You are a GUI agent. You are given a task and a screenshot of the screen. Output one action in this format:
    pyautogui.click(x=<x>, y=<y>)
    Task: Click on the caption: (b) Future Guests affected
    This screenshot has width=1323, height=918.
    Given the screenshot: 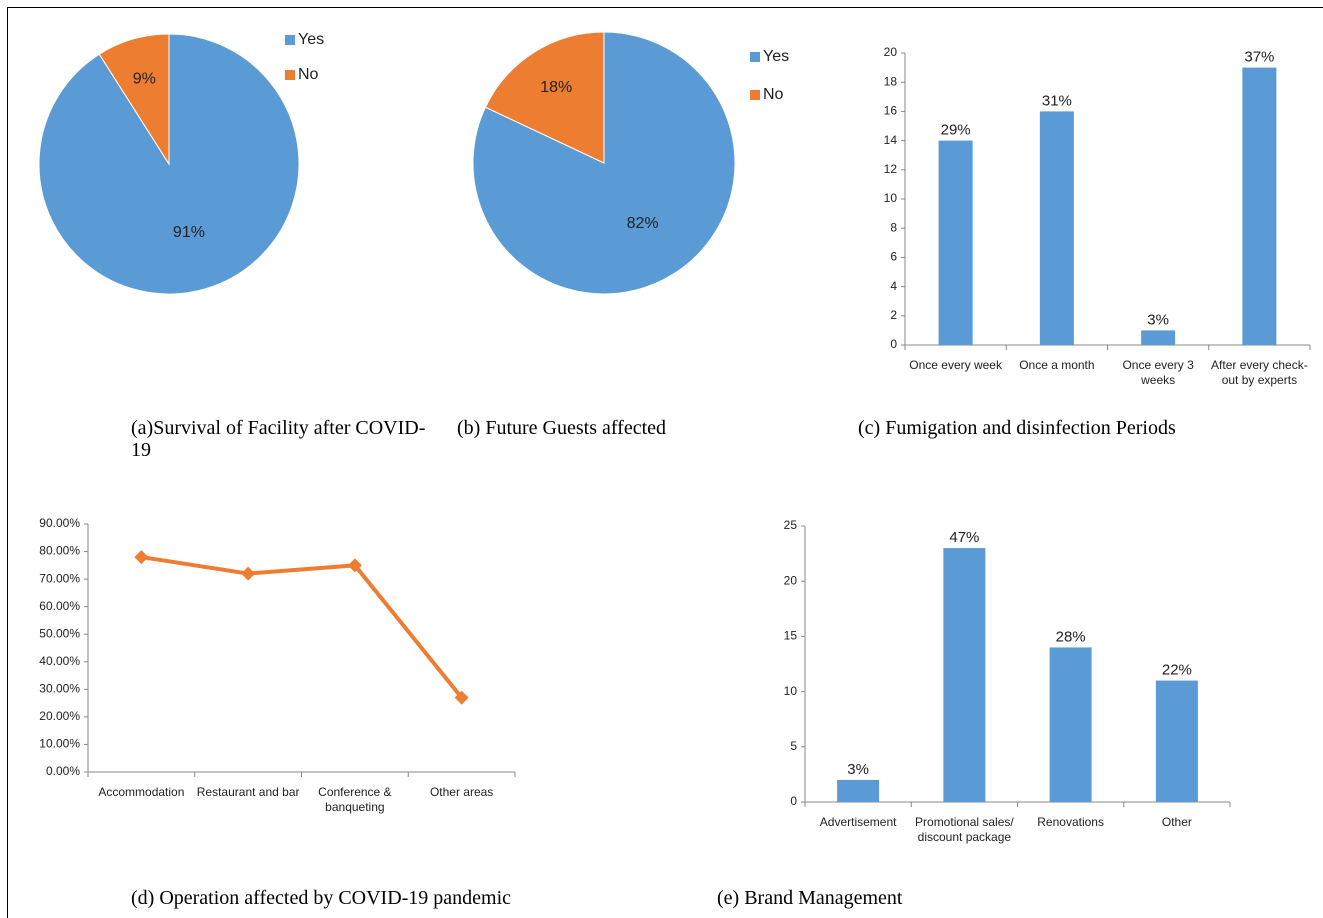 What is the action you would take?
    pyautogui.click(x=562, y=428)
    